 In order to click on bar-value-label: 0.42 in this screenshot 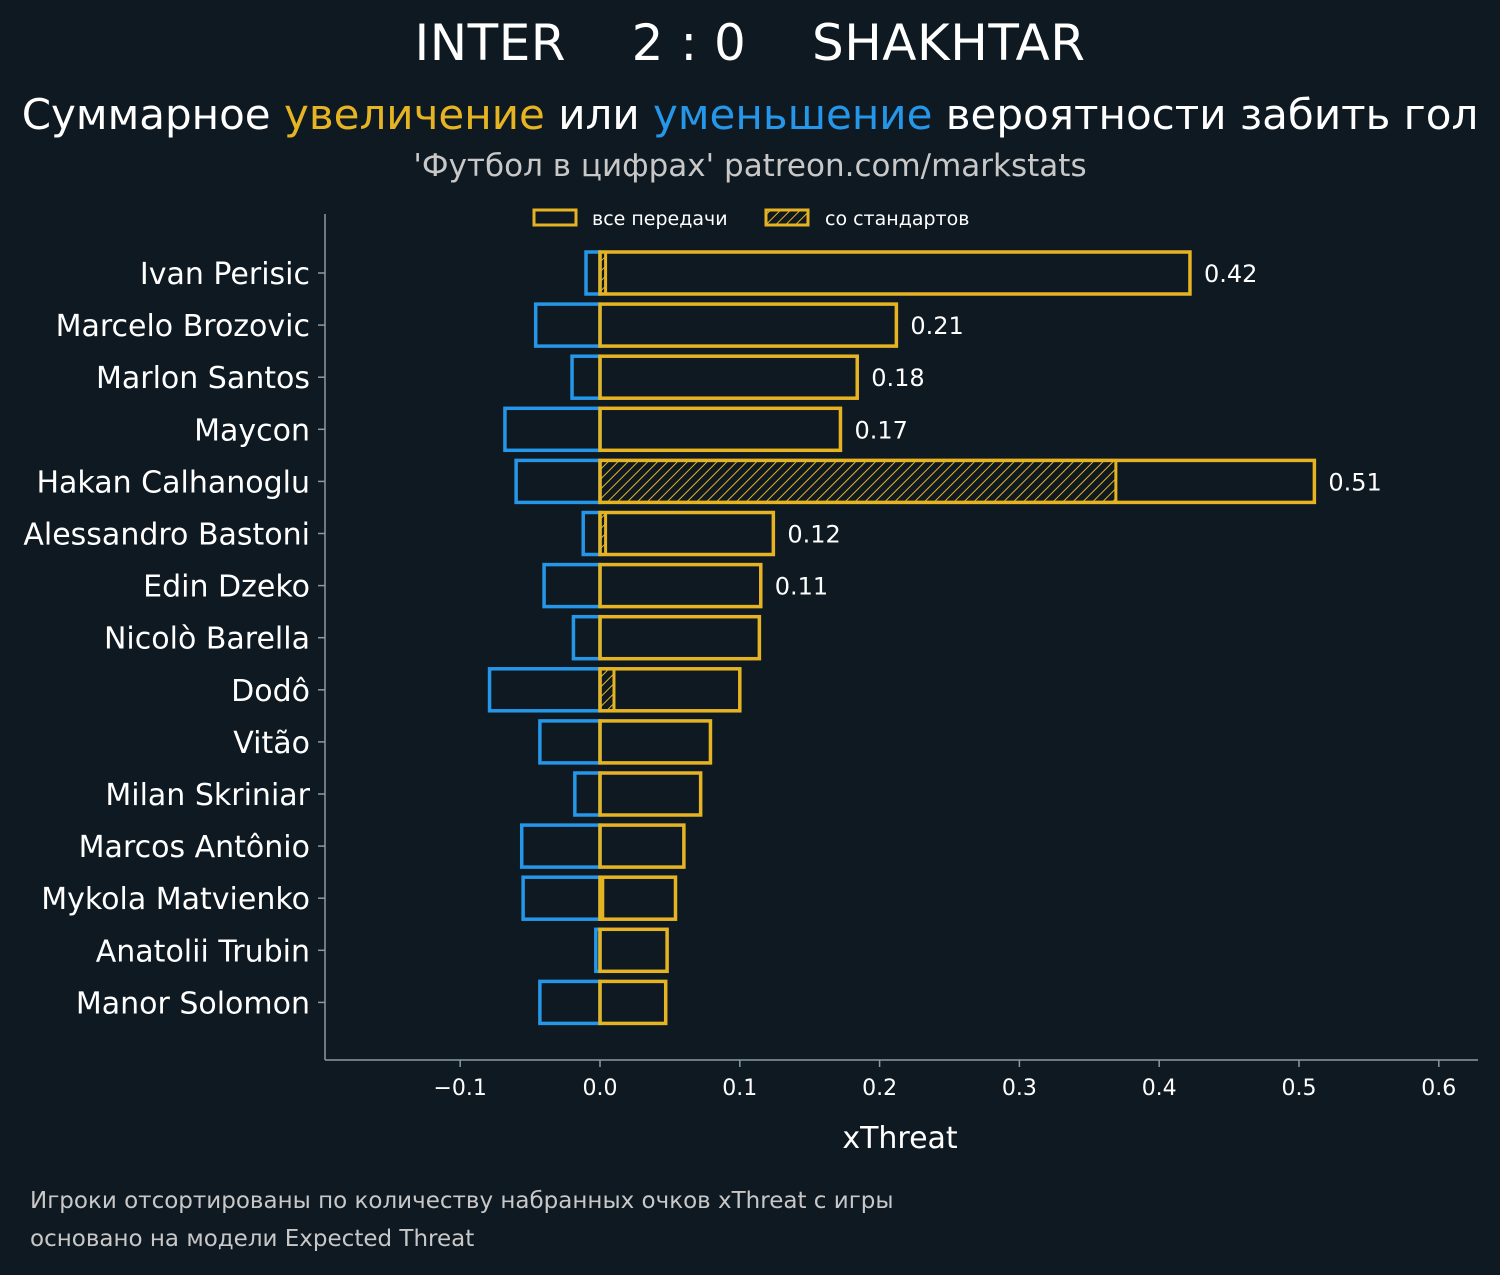, I will do `click(1230, 274)`.